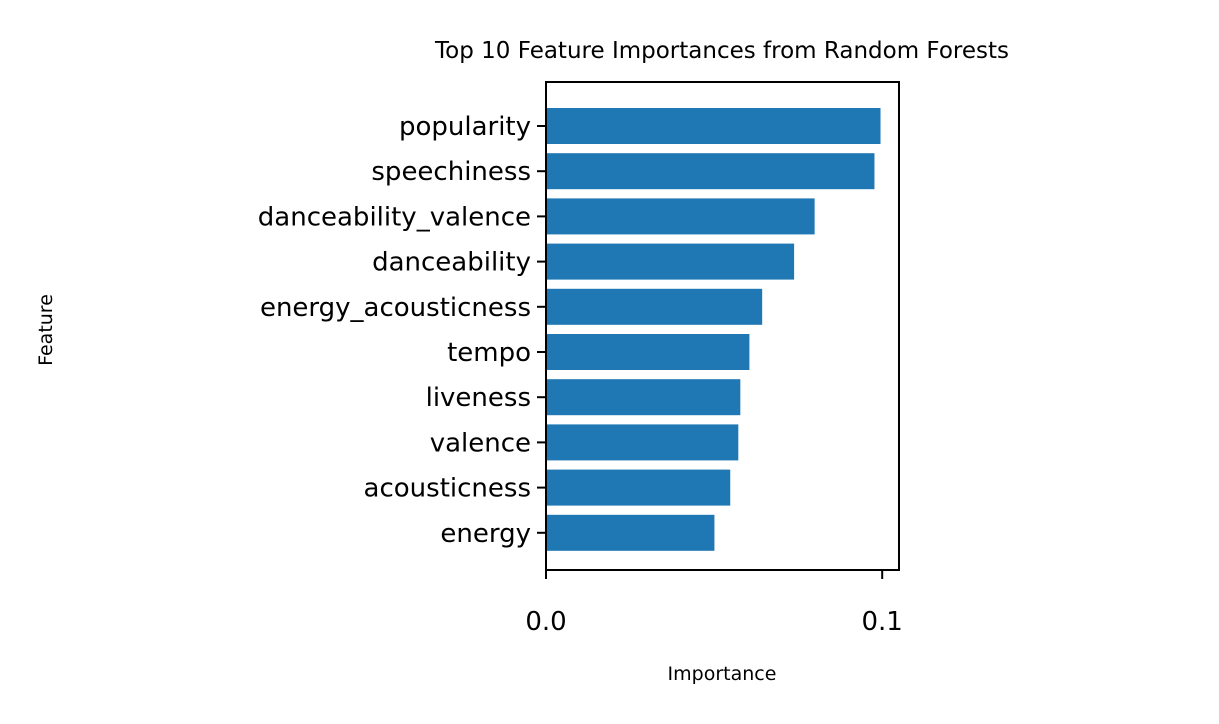 This screenshot has height=724, width=1219. What do you see at coordinates (451, 263) in the screenshot?
I see `y-tick-label: danceability` at bounding box center [451, 263].